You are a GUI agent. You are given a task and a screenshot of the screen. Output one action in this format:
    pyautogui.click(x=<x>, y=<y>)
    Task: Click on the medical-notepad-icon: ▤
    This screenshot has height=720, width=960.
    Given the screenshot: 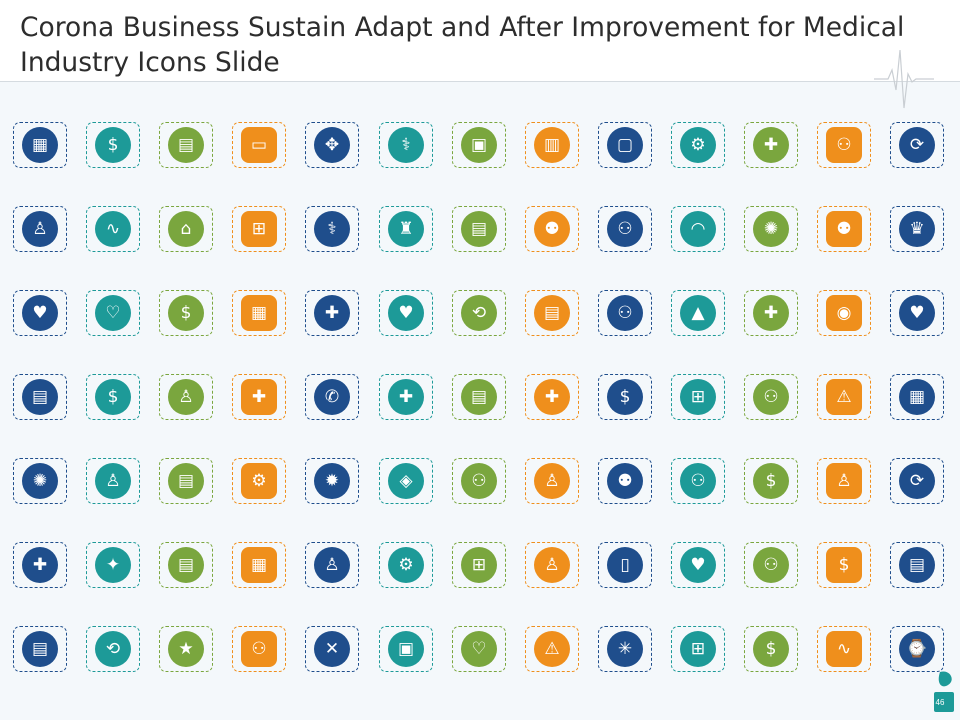 What is the action you would take?
    pyautogui.click(x=917, y=565)
    